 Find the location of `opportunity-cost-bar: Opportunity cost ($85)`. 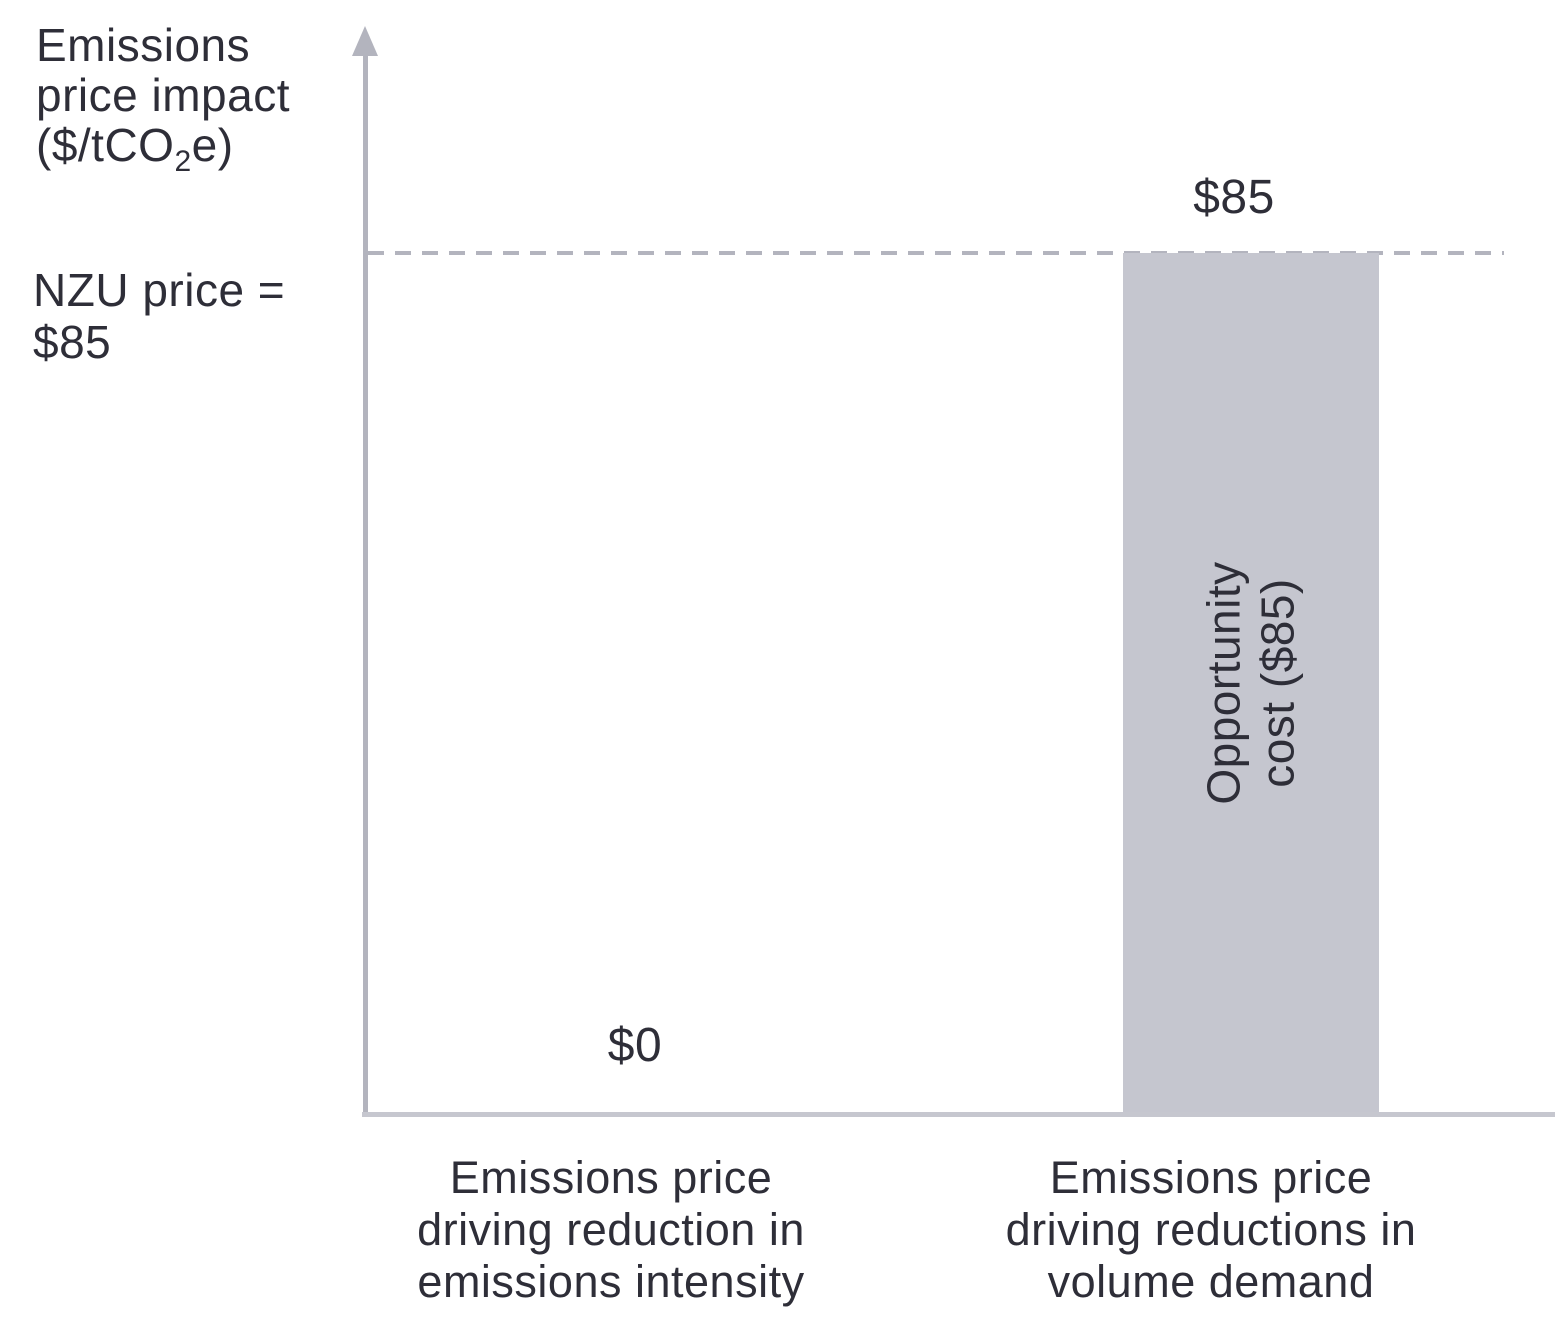

opportunity-cost-bar: Opportunity cost ($85) is located at coordinates (1251, 682).